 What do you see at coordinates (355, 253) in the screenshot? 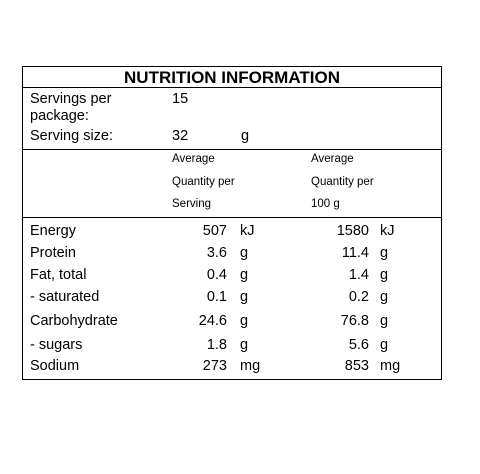
I see `row-protein-100g-value: 11.4` at bounding box center [355, 253].